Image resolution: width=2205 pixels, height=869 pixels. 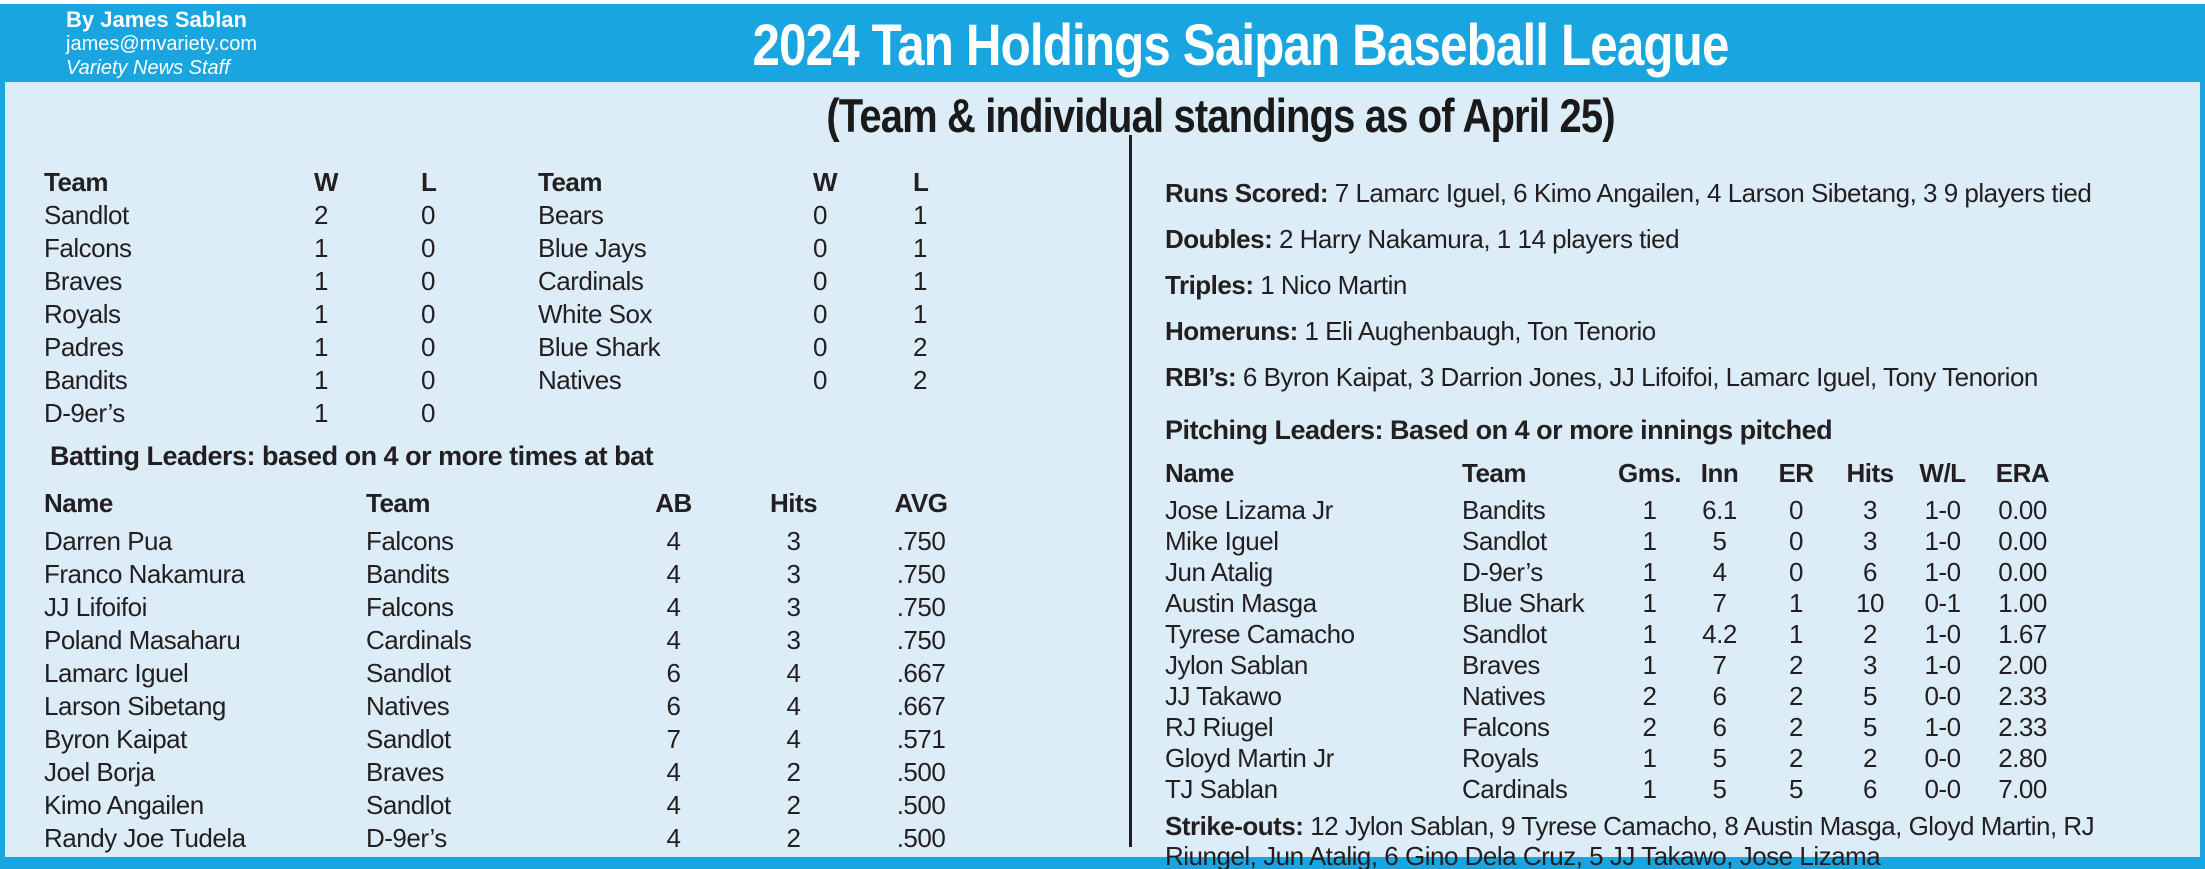 I want to click on byline-organization: Variety News Staff, so click(x=148, y=68).